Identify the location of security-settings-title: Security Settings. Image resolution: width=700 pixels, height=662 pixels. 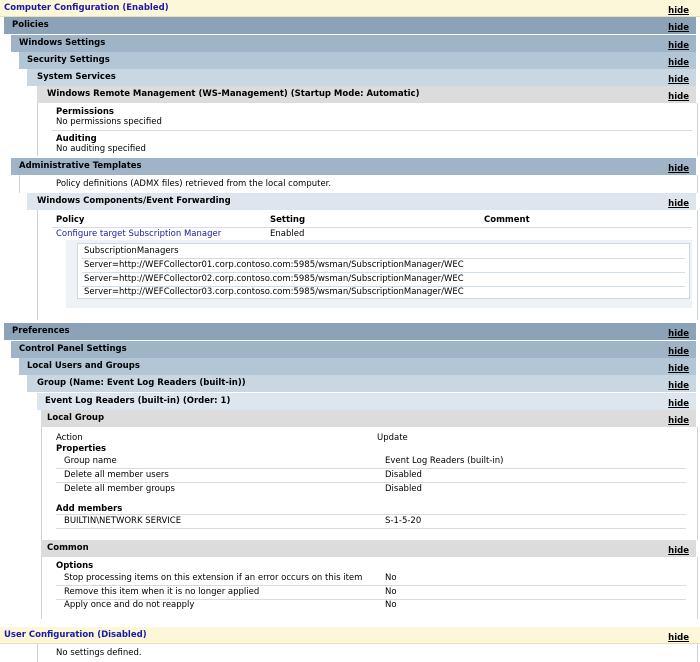
(68, 60).